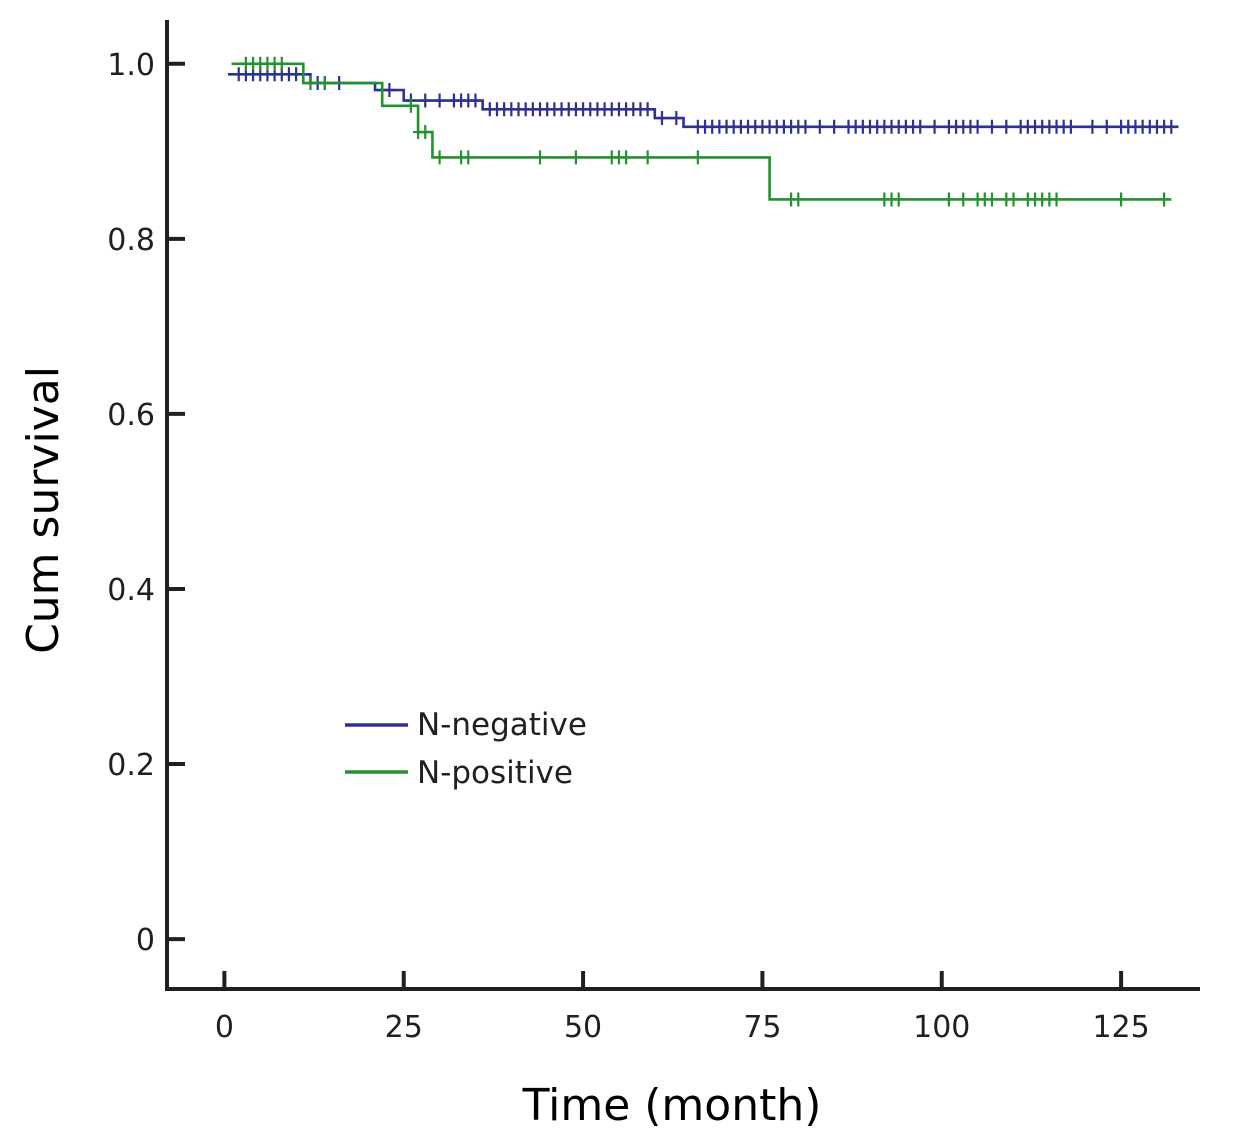 The width and height of the screenshot is (1260, 1135). Describe the element at coordinates (131, 765) in the screenshot. I see `y-tick-label: 0.2` at that location.